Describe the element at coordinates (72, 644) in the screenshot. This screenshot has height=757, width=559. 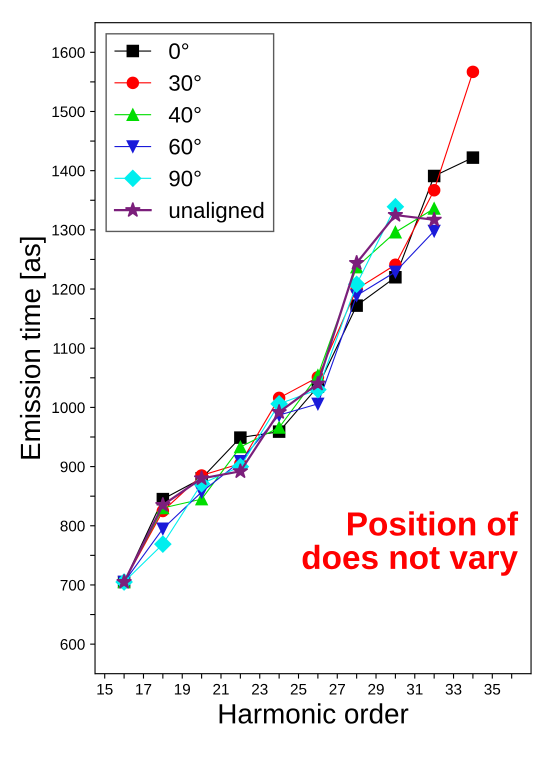
I see `y-tick-label: 600` at that location.